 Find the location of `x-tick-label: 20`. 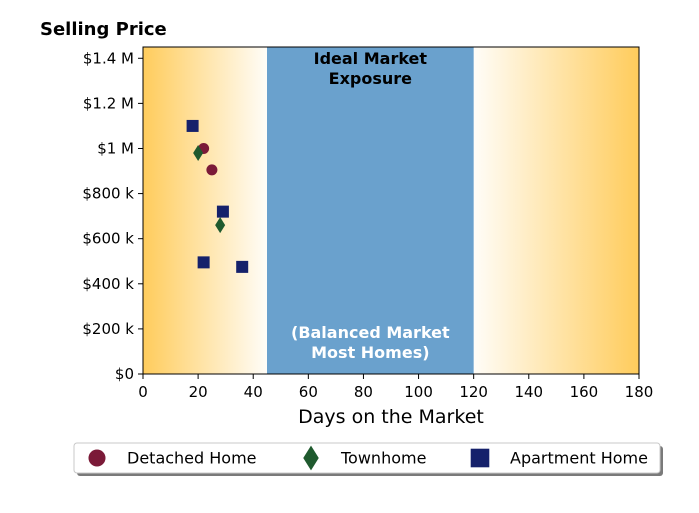

x-tick-label: 20 is located at coordinates (198, 392).